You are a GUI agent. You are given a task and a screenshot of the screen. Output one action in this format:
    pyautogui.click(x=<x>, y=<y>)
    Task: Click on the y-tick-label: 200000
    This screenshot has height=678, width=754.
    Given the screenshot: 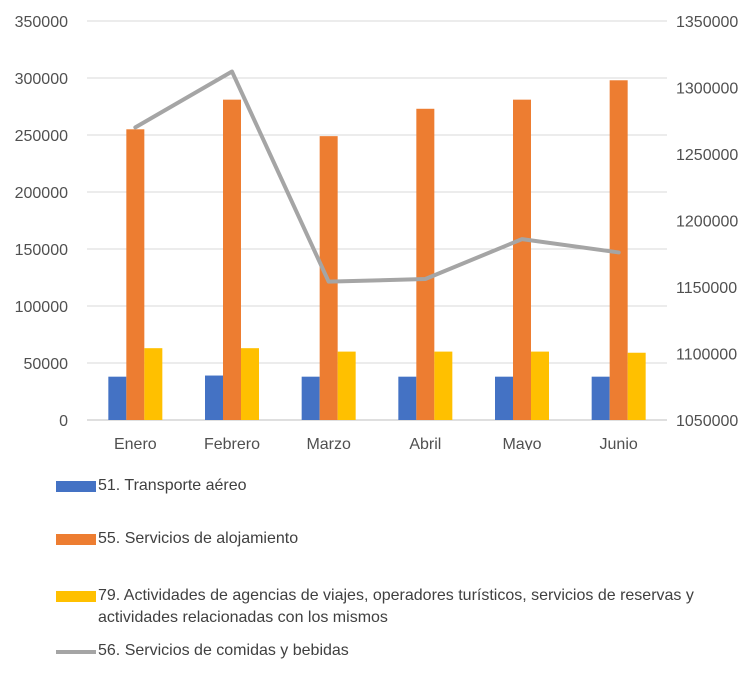 What is the action you would take?
    pyautogui.click(x=41, y=193)
    